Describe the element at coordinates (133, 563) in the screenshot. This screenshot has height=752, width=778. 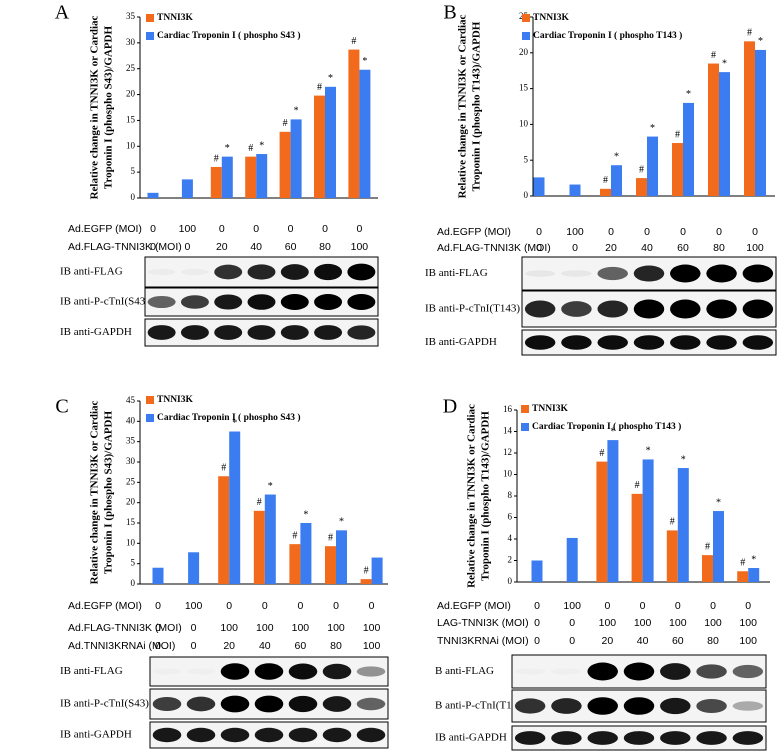
I see `y-tick-label: 5` at that location.